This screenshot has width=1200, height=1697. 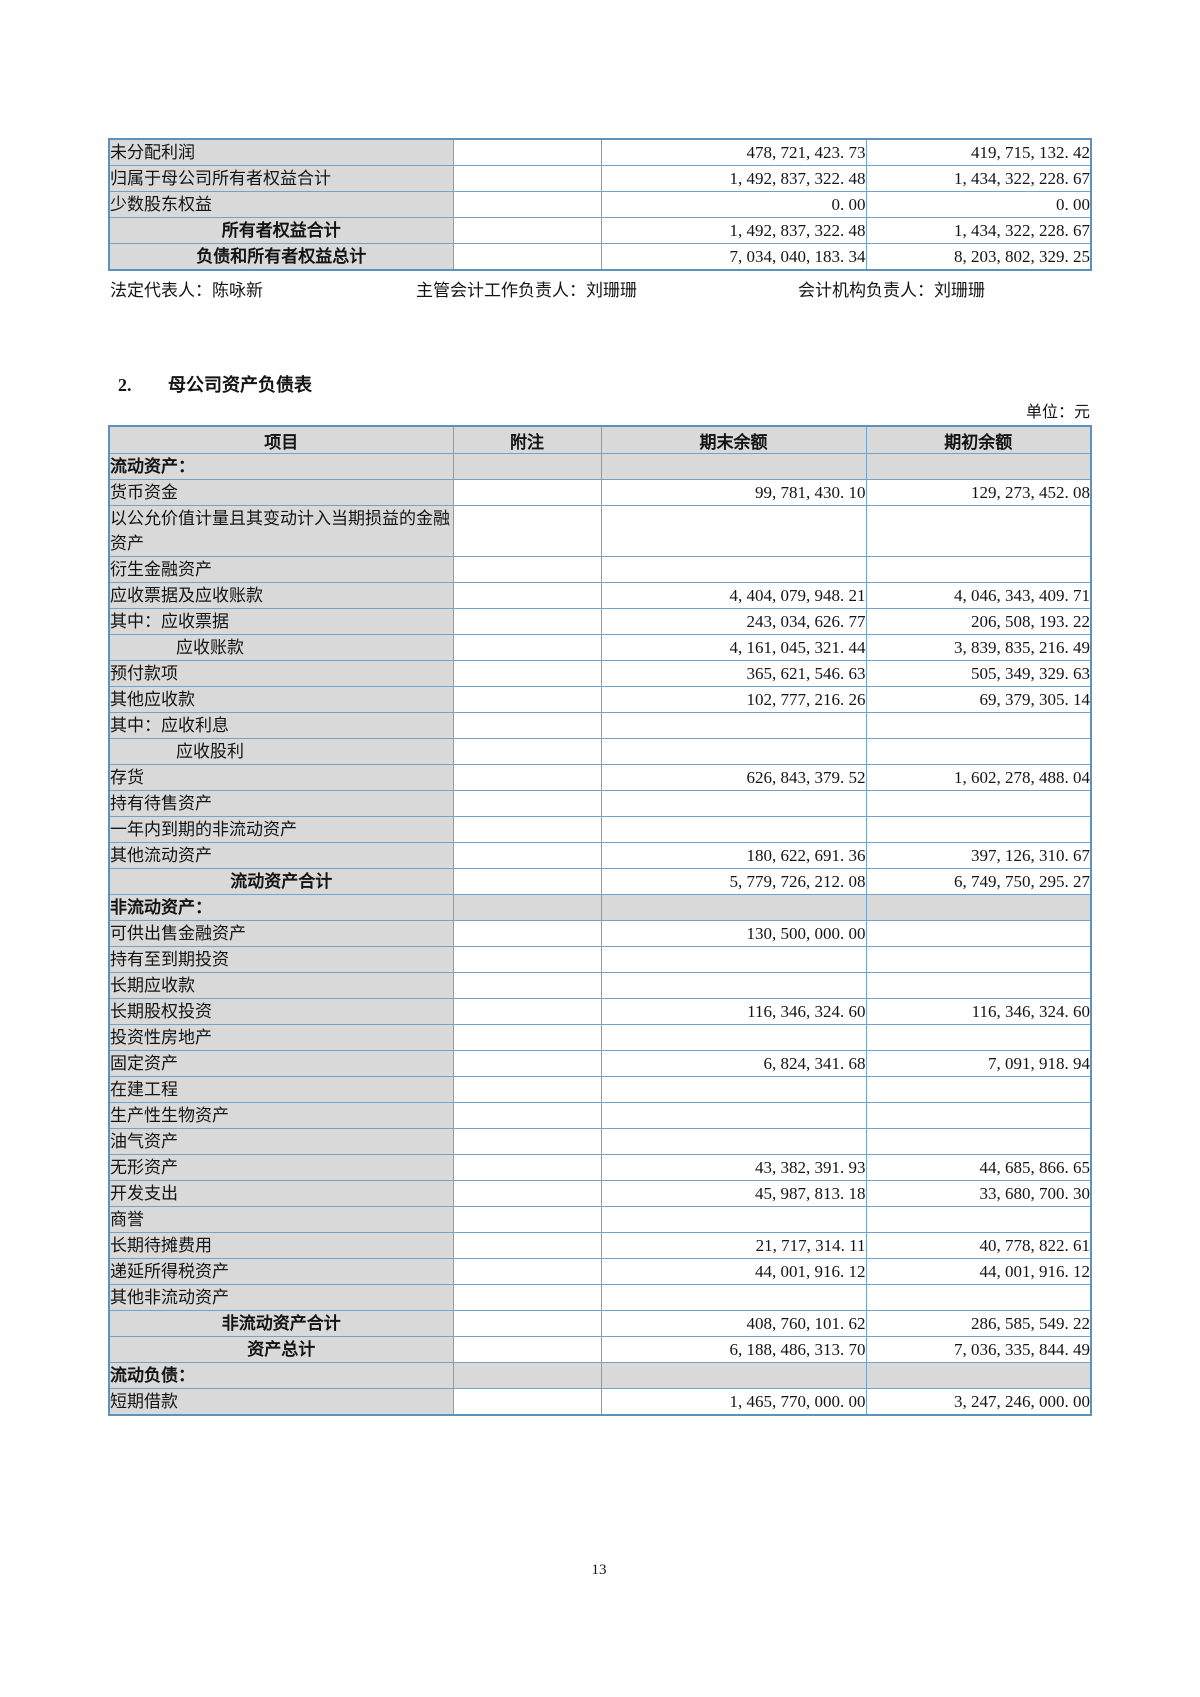 I want to click on item-label: 负债和所有者权益总计, so click(x=281, y=257).